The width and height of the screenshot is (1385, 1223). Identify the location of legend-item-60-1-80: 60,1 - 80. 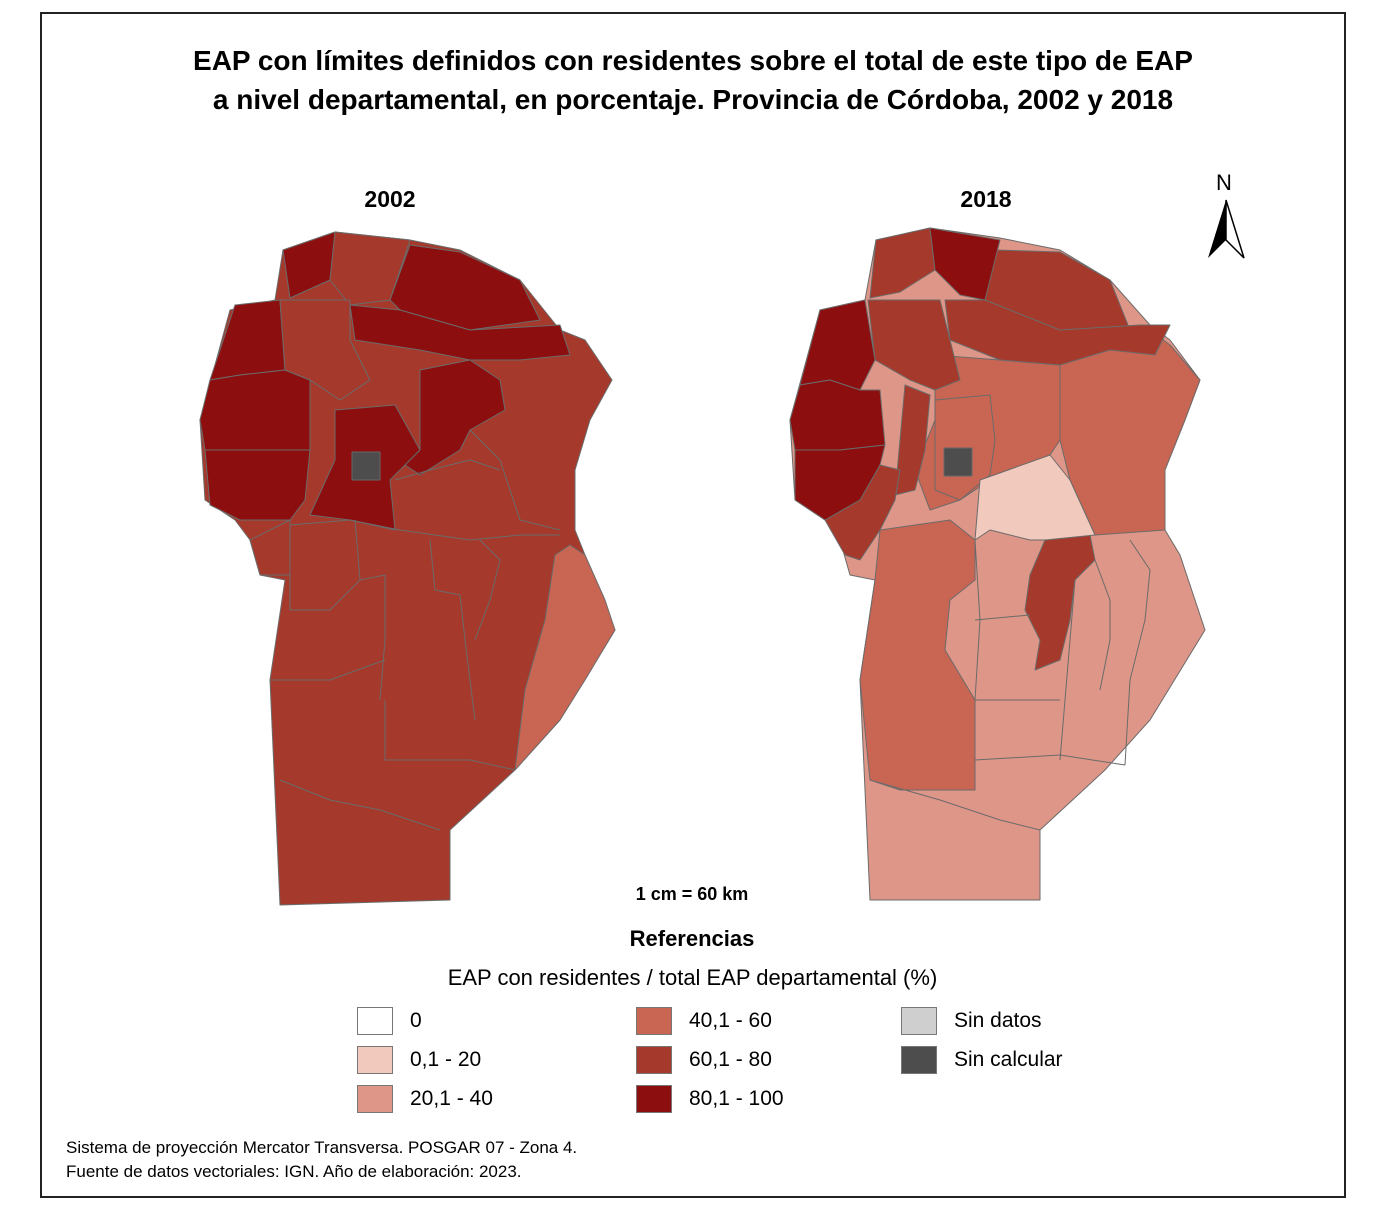
(704, 1060).